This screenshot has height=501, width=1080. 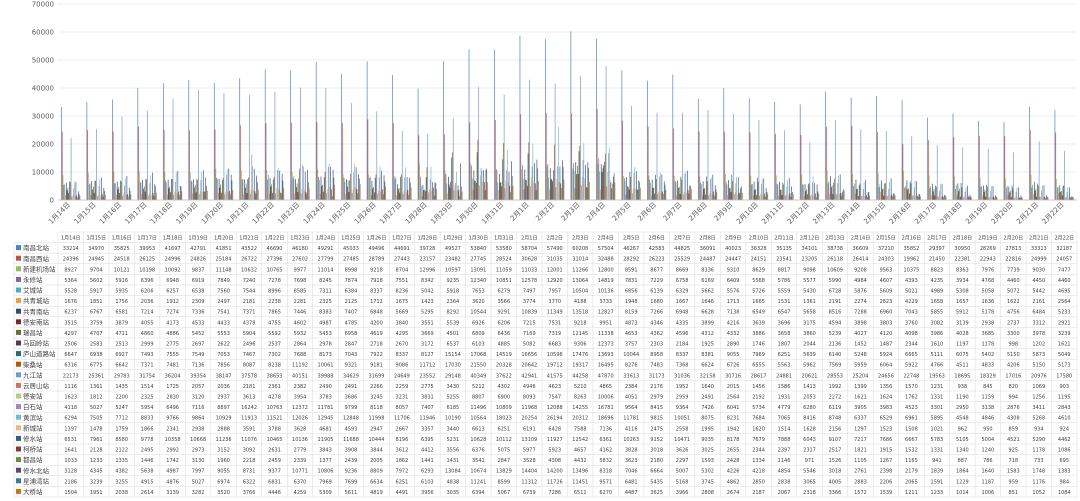 What do you see at coordinates (172, 345) in the screenshot?
I see `table-cell: 2775` at bounding box center [172, 345].